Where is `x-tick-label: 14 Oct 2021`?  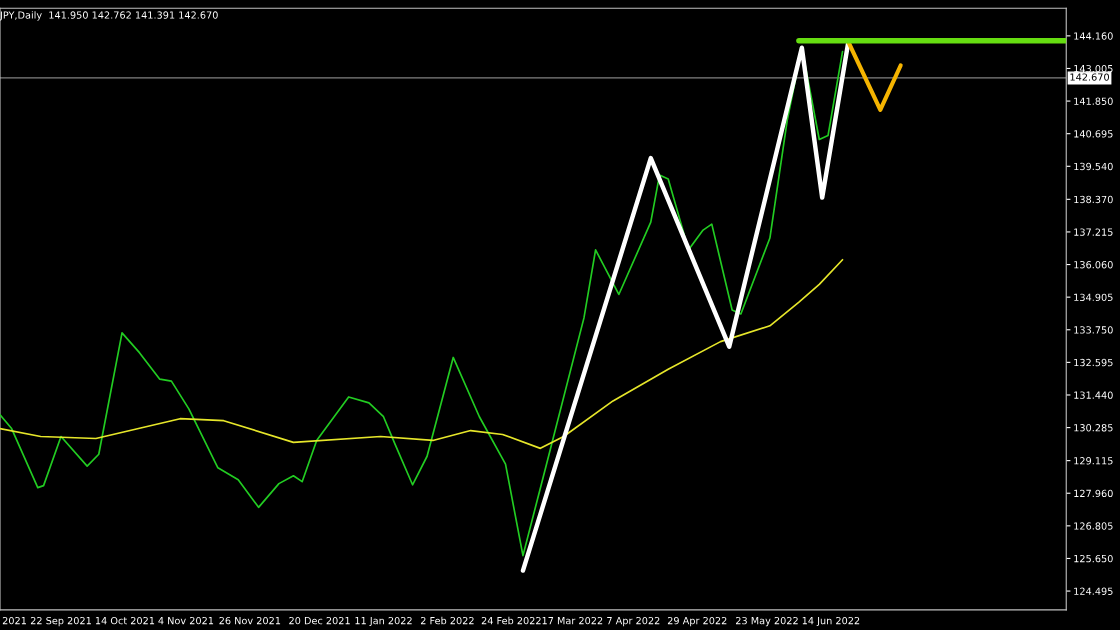
x-tick-label: 14 Oct 2021 is located at coordinates (125, 620).